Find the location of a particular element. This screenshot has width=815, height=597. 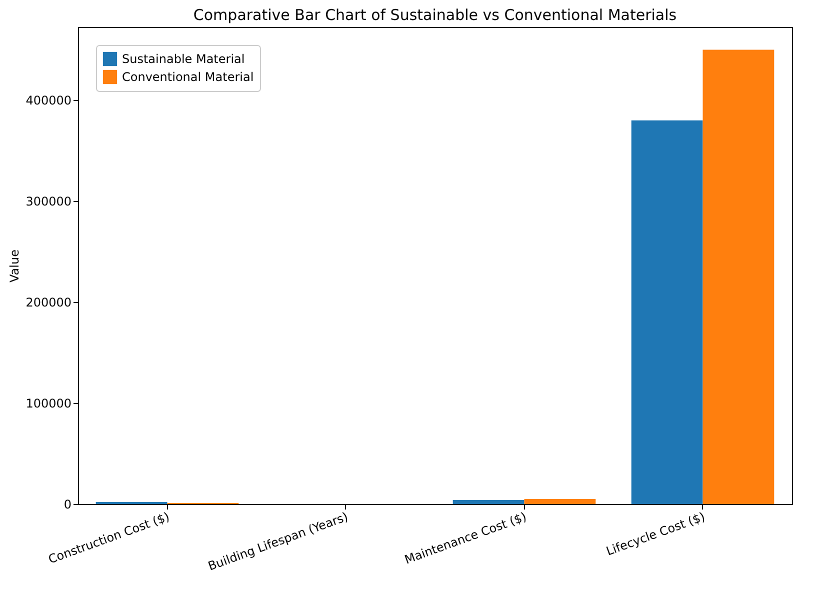

chart-title: Comparative Bar Chart of Sustainable vs Conventional Materials is located at coordinates (435, 15).